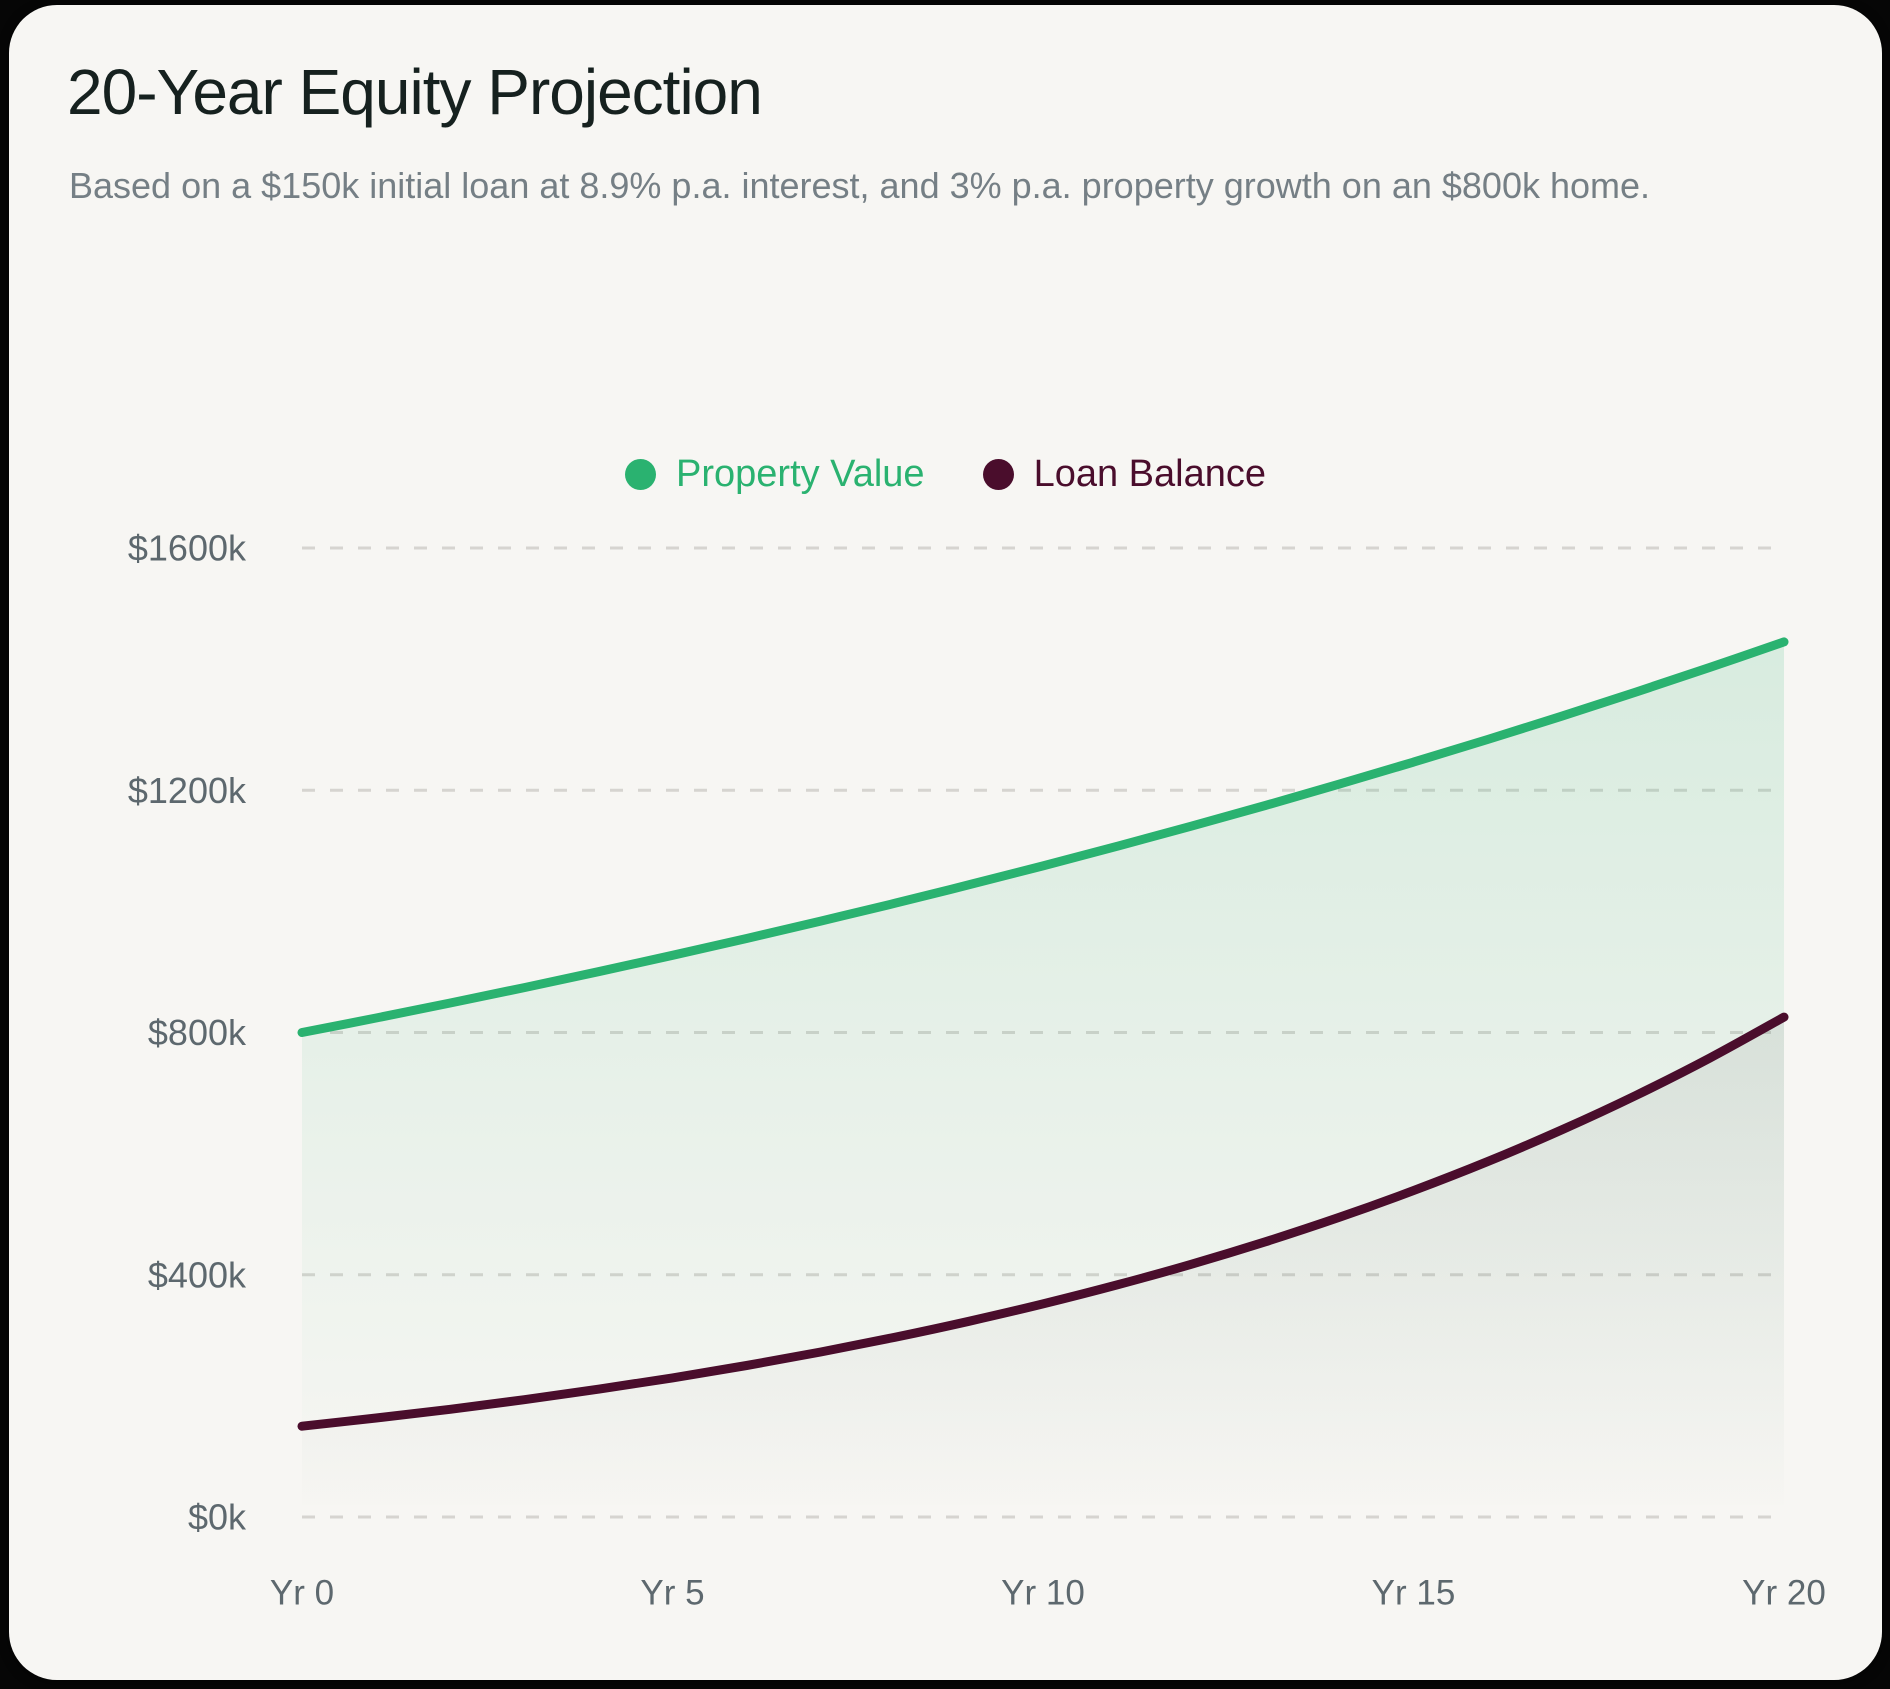 The image size is (1890, 1689). Describe the element at coordinates (945, 474) in the screenshot. I see `chart-legend: Property Value Loan Balance` at that location.